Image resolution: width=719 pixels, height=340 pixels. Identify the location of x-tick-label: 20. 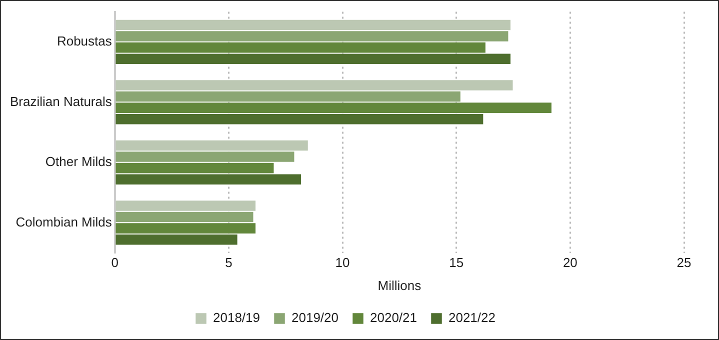
(570, 262).